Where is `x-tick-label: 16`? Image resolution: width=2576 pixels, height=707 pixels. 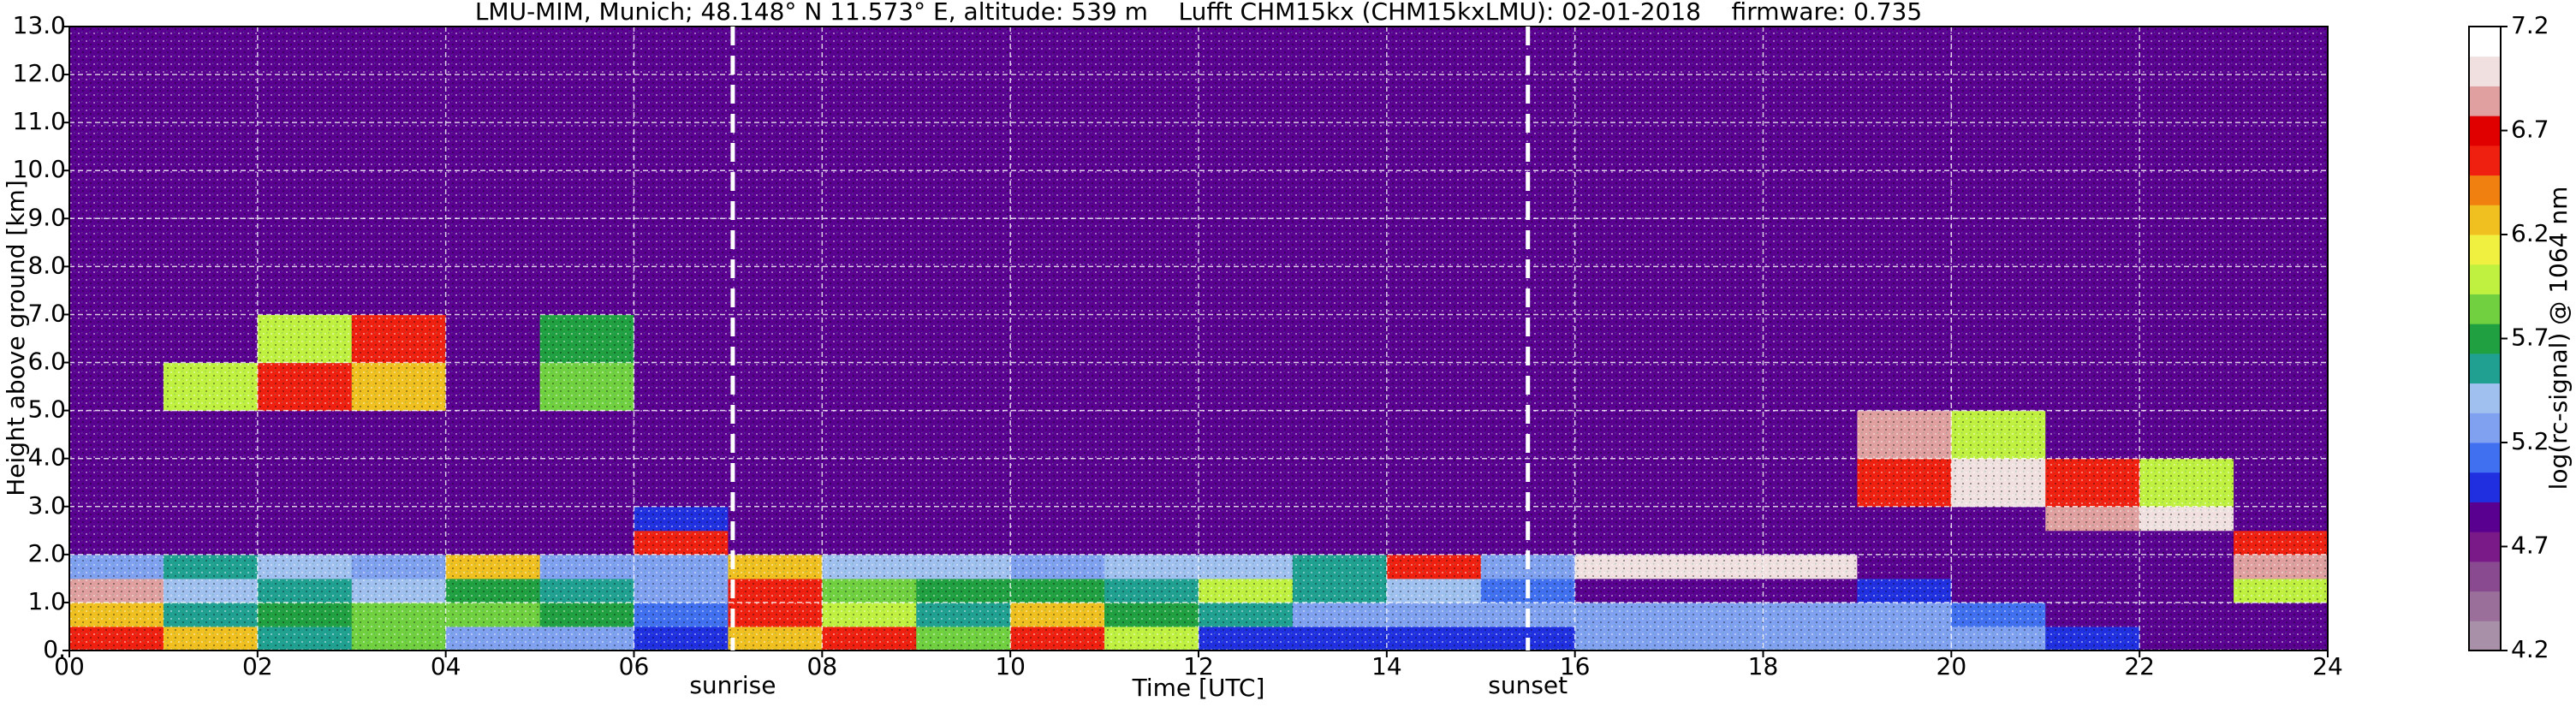 x-tick-label: 16 is located at coordinates (1575, 666).